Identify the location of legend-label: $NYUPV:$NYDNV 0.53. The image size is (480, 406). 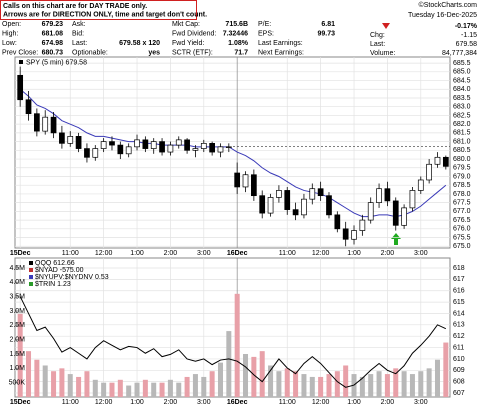
(72, 277).